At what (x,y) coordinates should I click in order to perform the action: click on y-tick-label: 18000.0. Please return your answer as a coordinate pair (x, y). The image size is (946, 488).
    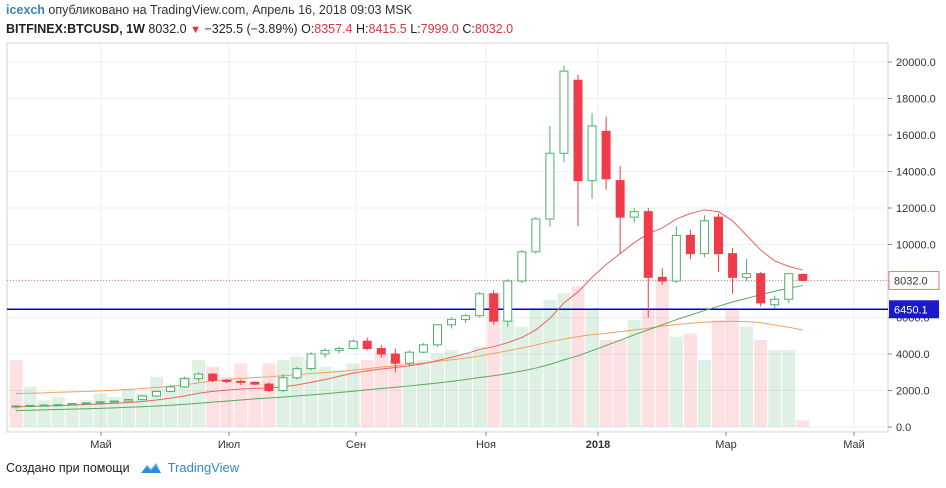
    Looking at the image, I should click on (916, 100).